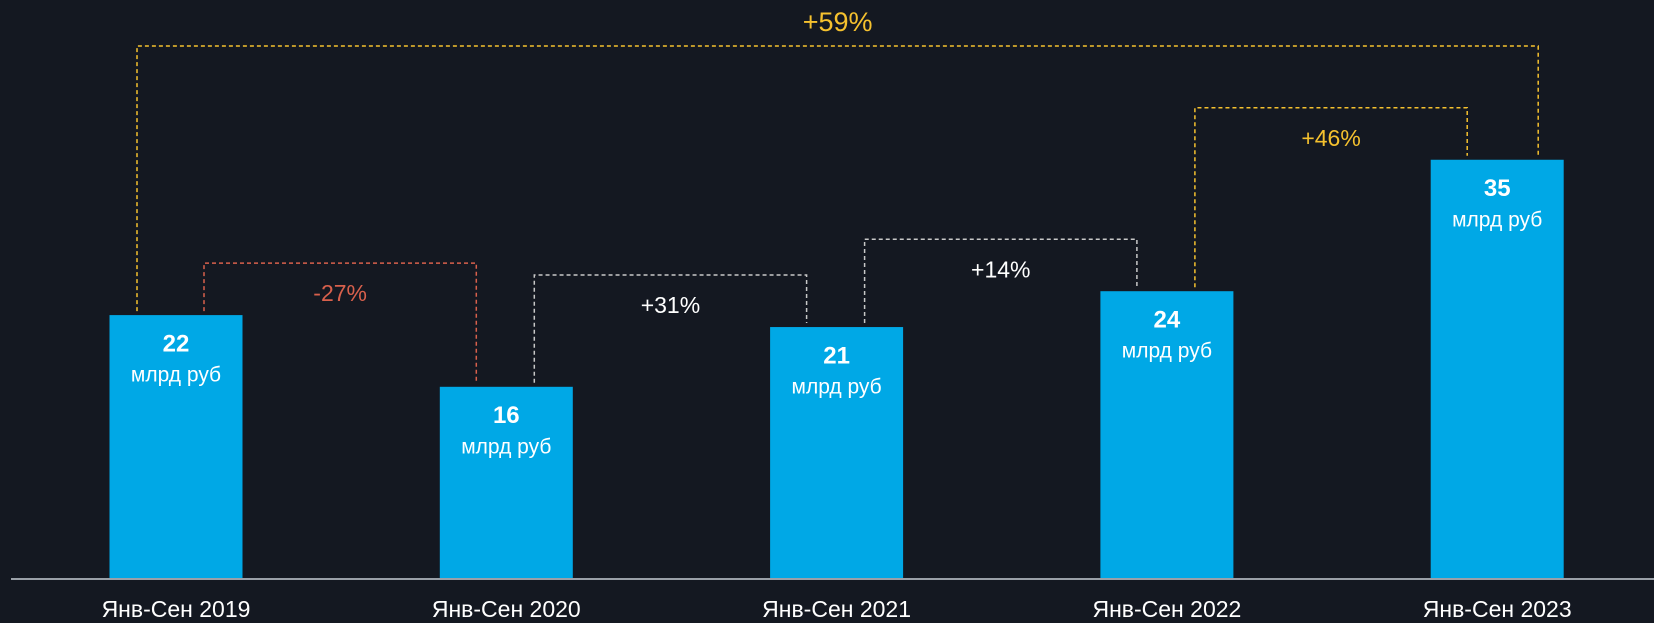 This screenshot has height=623, width=1654. What do you see at coordinates (838, 22) in the screenshot?
I see `total-change-label: +59%` at bounding box center [838, 22].